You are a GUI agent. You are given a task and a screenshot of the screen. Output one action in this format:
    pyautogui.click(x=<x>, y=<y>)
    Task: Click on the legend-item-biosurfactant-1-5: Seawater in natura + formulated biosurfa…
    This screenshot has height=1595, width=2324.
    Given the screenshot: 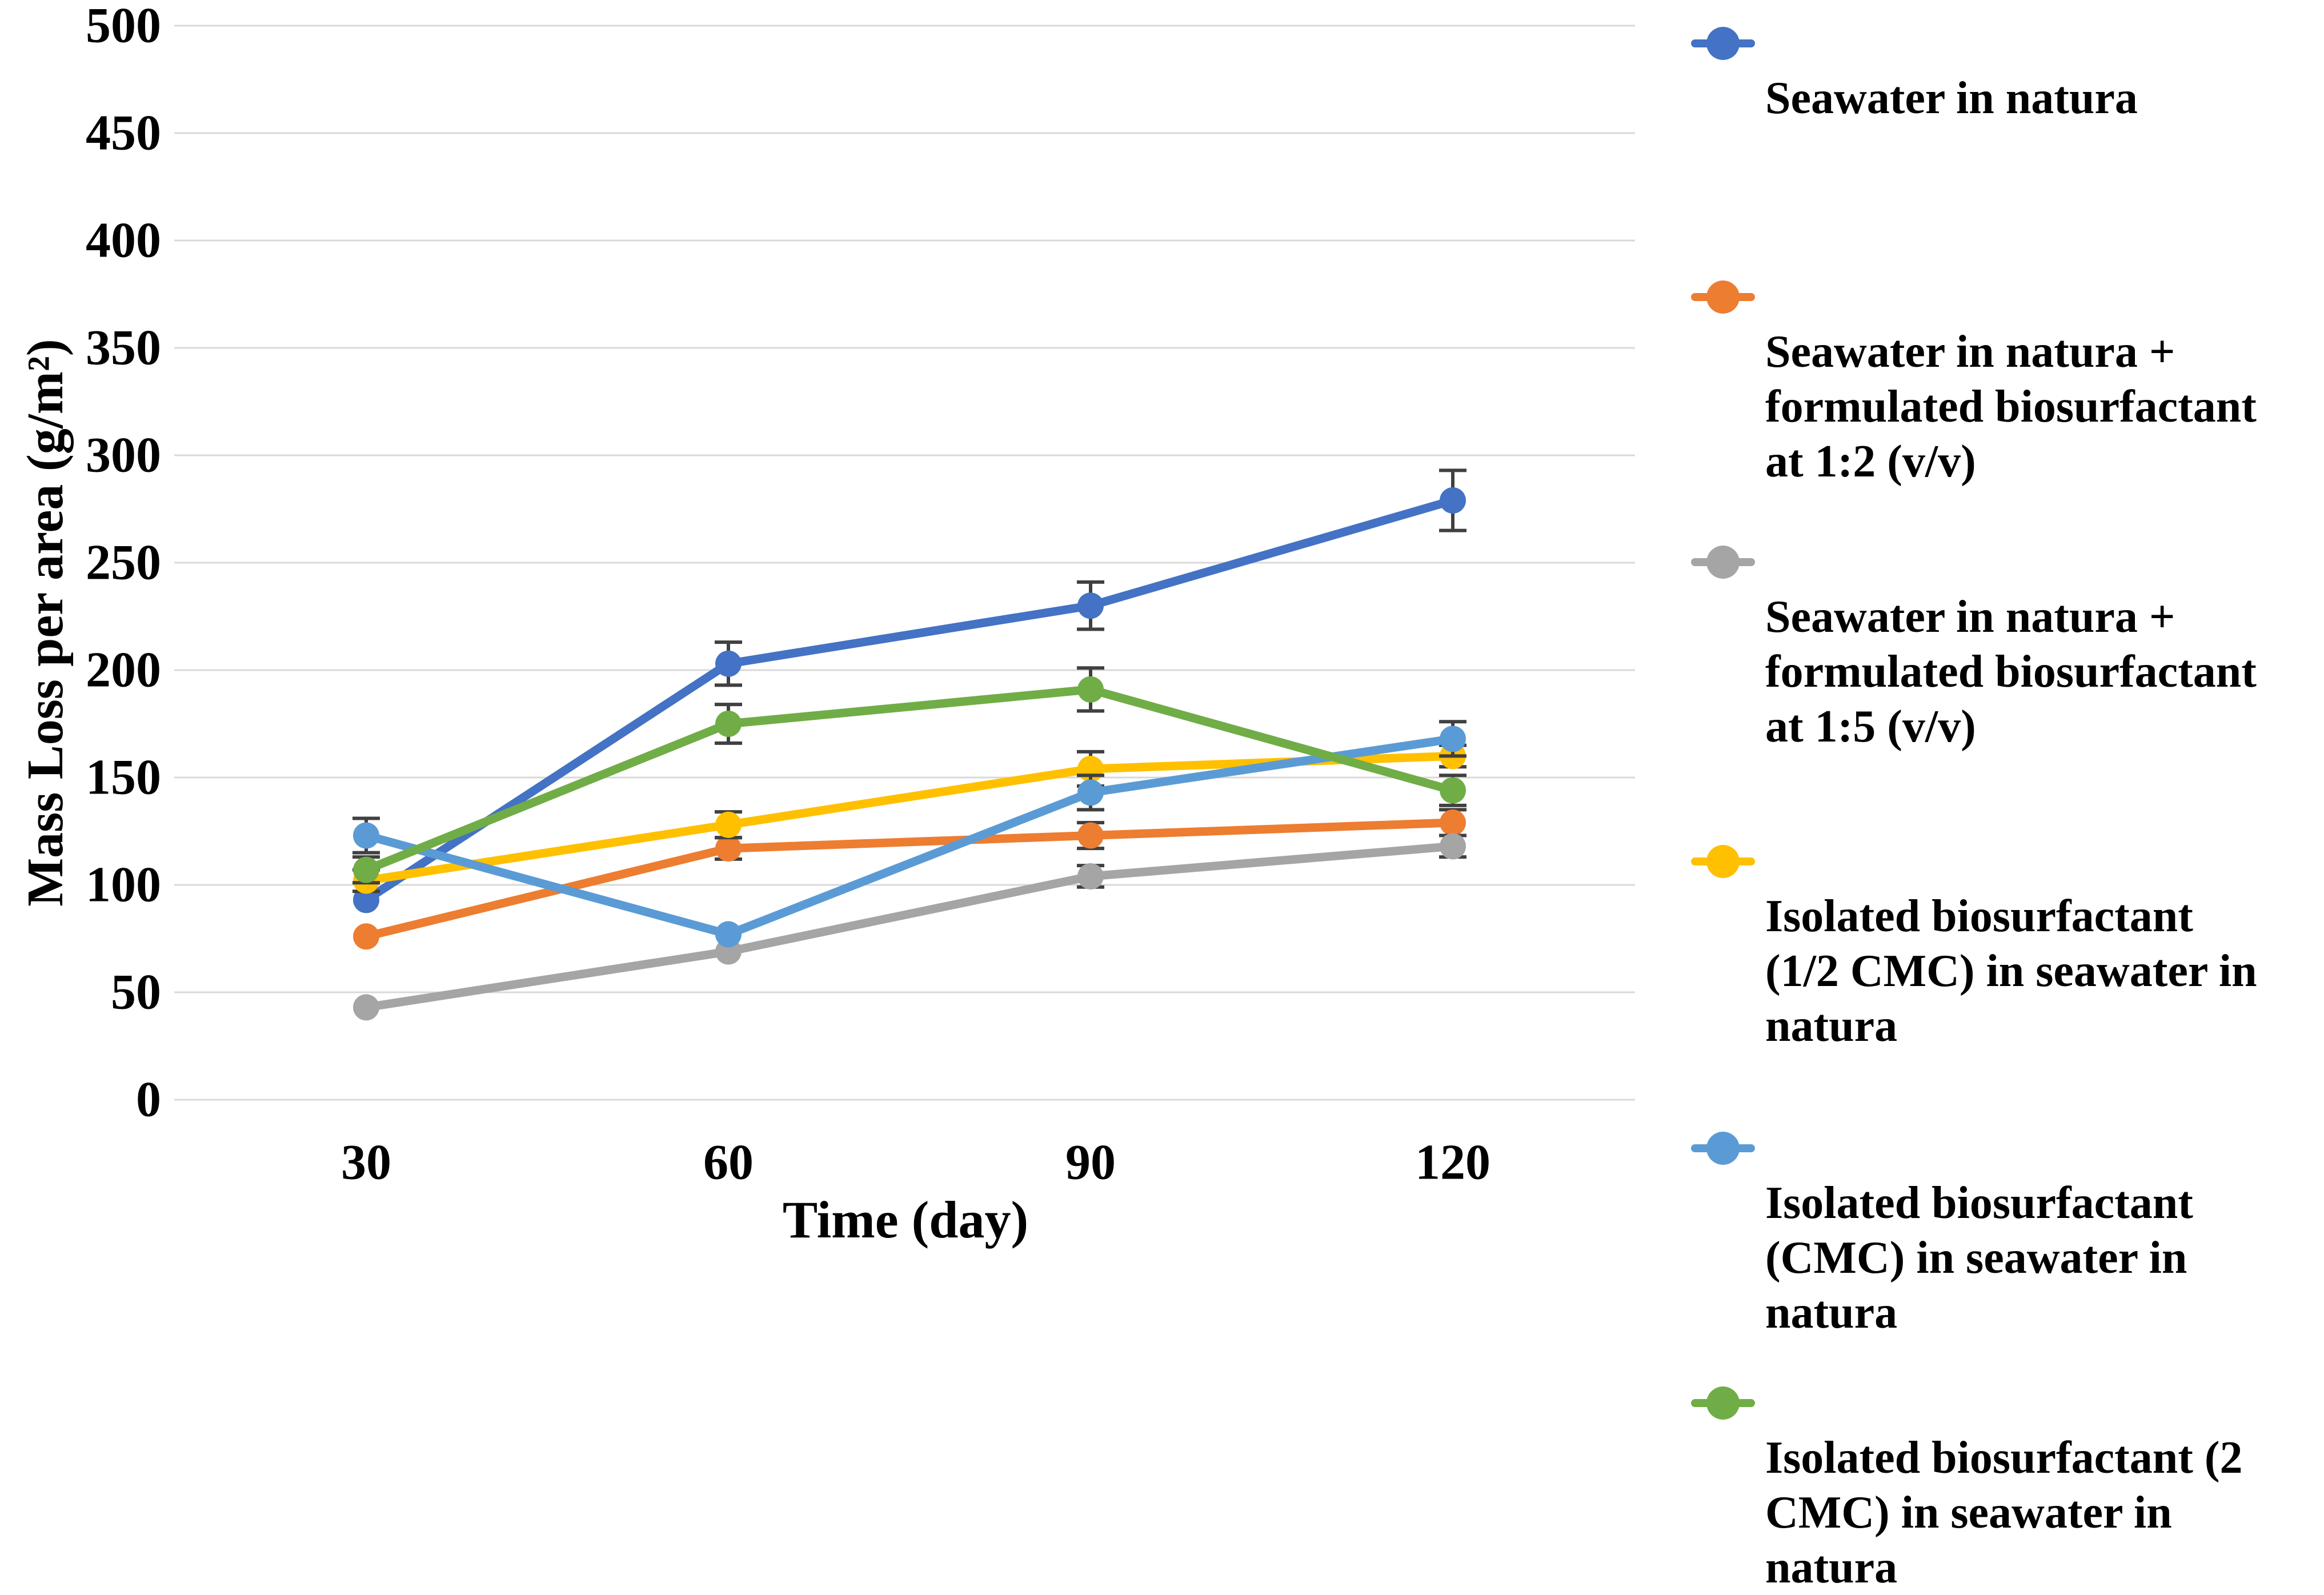 What is the action you would take?
    pyautogui.click(x=2007, y=644)
    